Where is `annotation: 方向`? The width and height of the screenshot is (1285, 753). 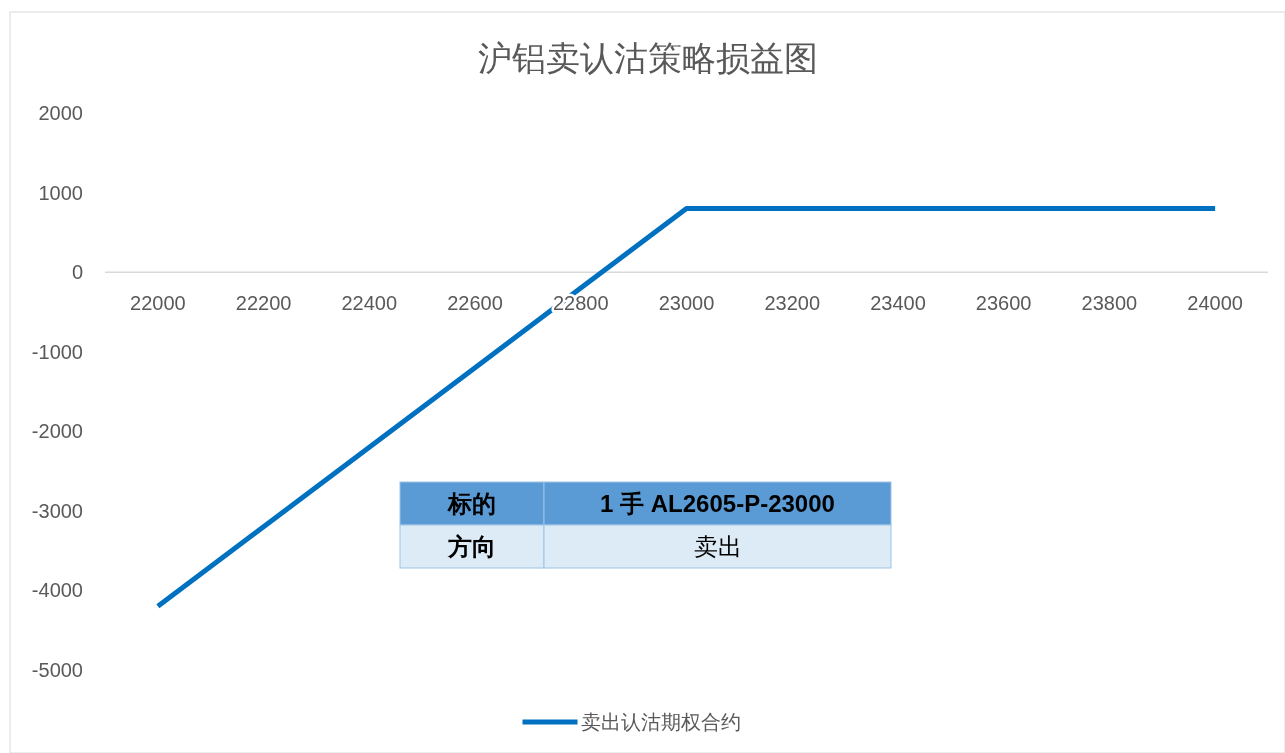
annotation: 方向 is located at coordinates (471, 546).